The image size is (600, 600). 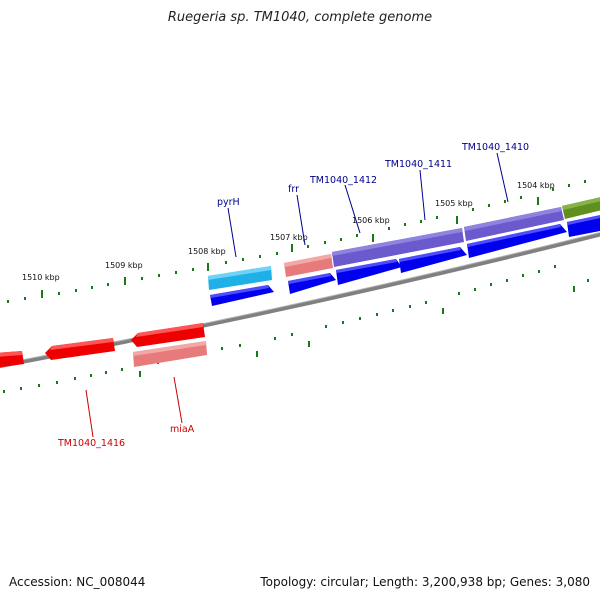 I want to click on tick-label-1507: 1507 kbp, so click(x=289, y=237).